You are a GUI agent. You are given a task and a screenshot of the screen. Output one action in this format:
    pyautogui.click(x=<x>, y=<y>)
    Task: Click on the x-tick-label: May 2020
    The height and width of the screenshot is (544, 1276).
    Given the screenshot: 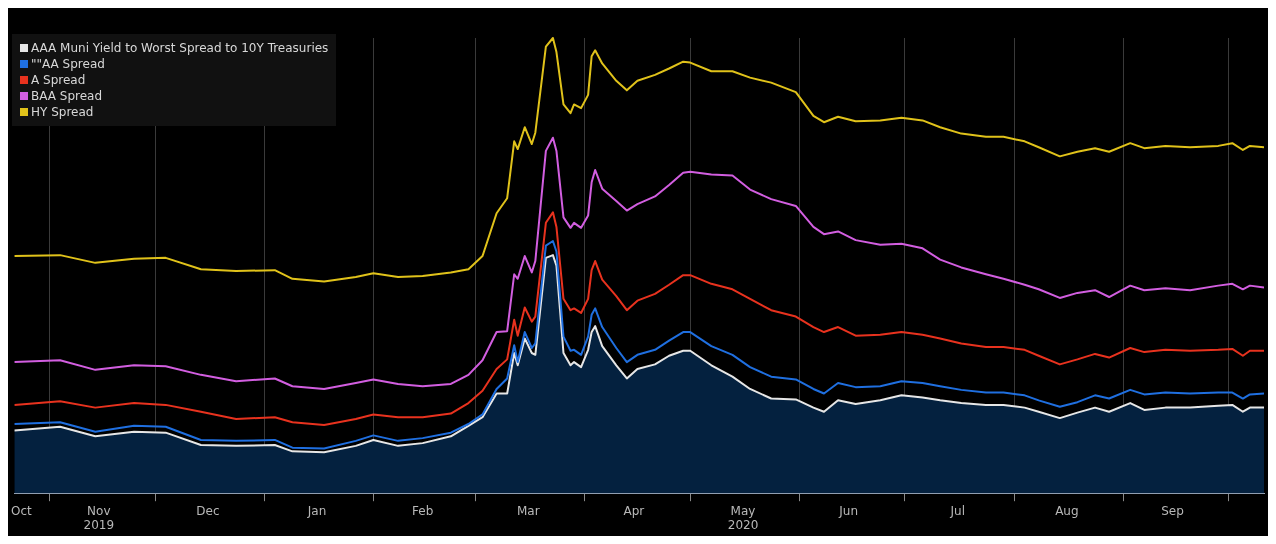 What is the action you would take?
    pyautogui.click(x=743, y=517)
    